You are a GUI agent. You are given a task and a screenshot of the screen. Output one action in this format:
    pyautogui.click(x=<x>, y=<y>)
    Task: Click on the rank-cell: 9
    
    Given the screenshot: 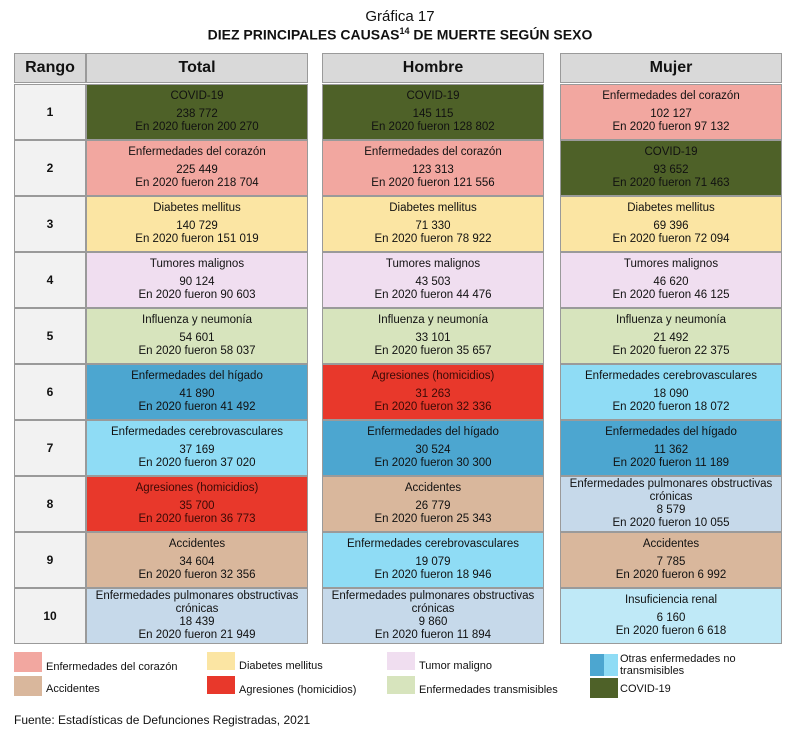 What is the action you would take?
    pyautogui.click(x=50, y=560)
    